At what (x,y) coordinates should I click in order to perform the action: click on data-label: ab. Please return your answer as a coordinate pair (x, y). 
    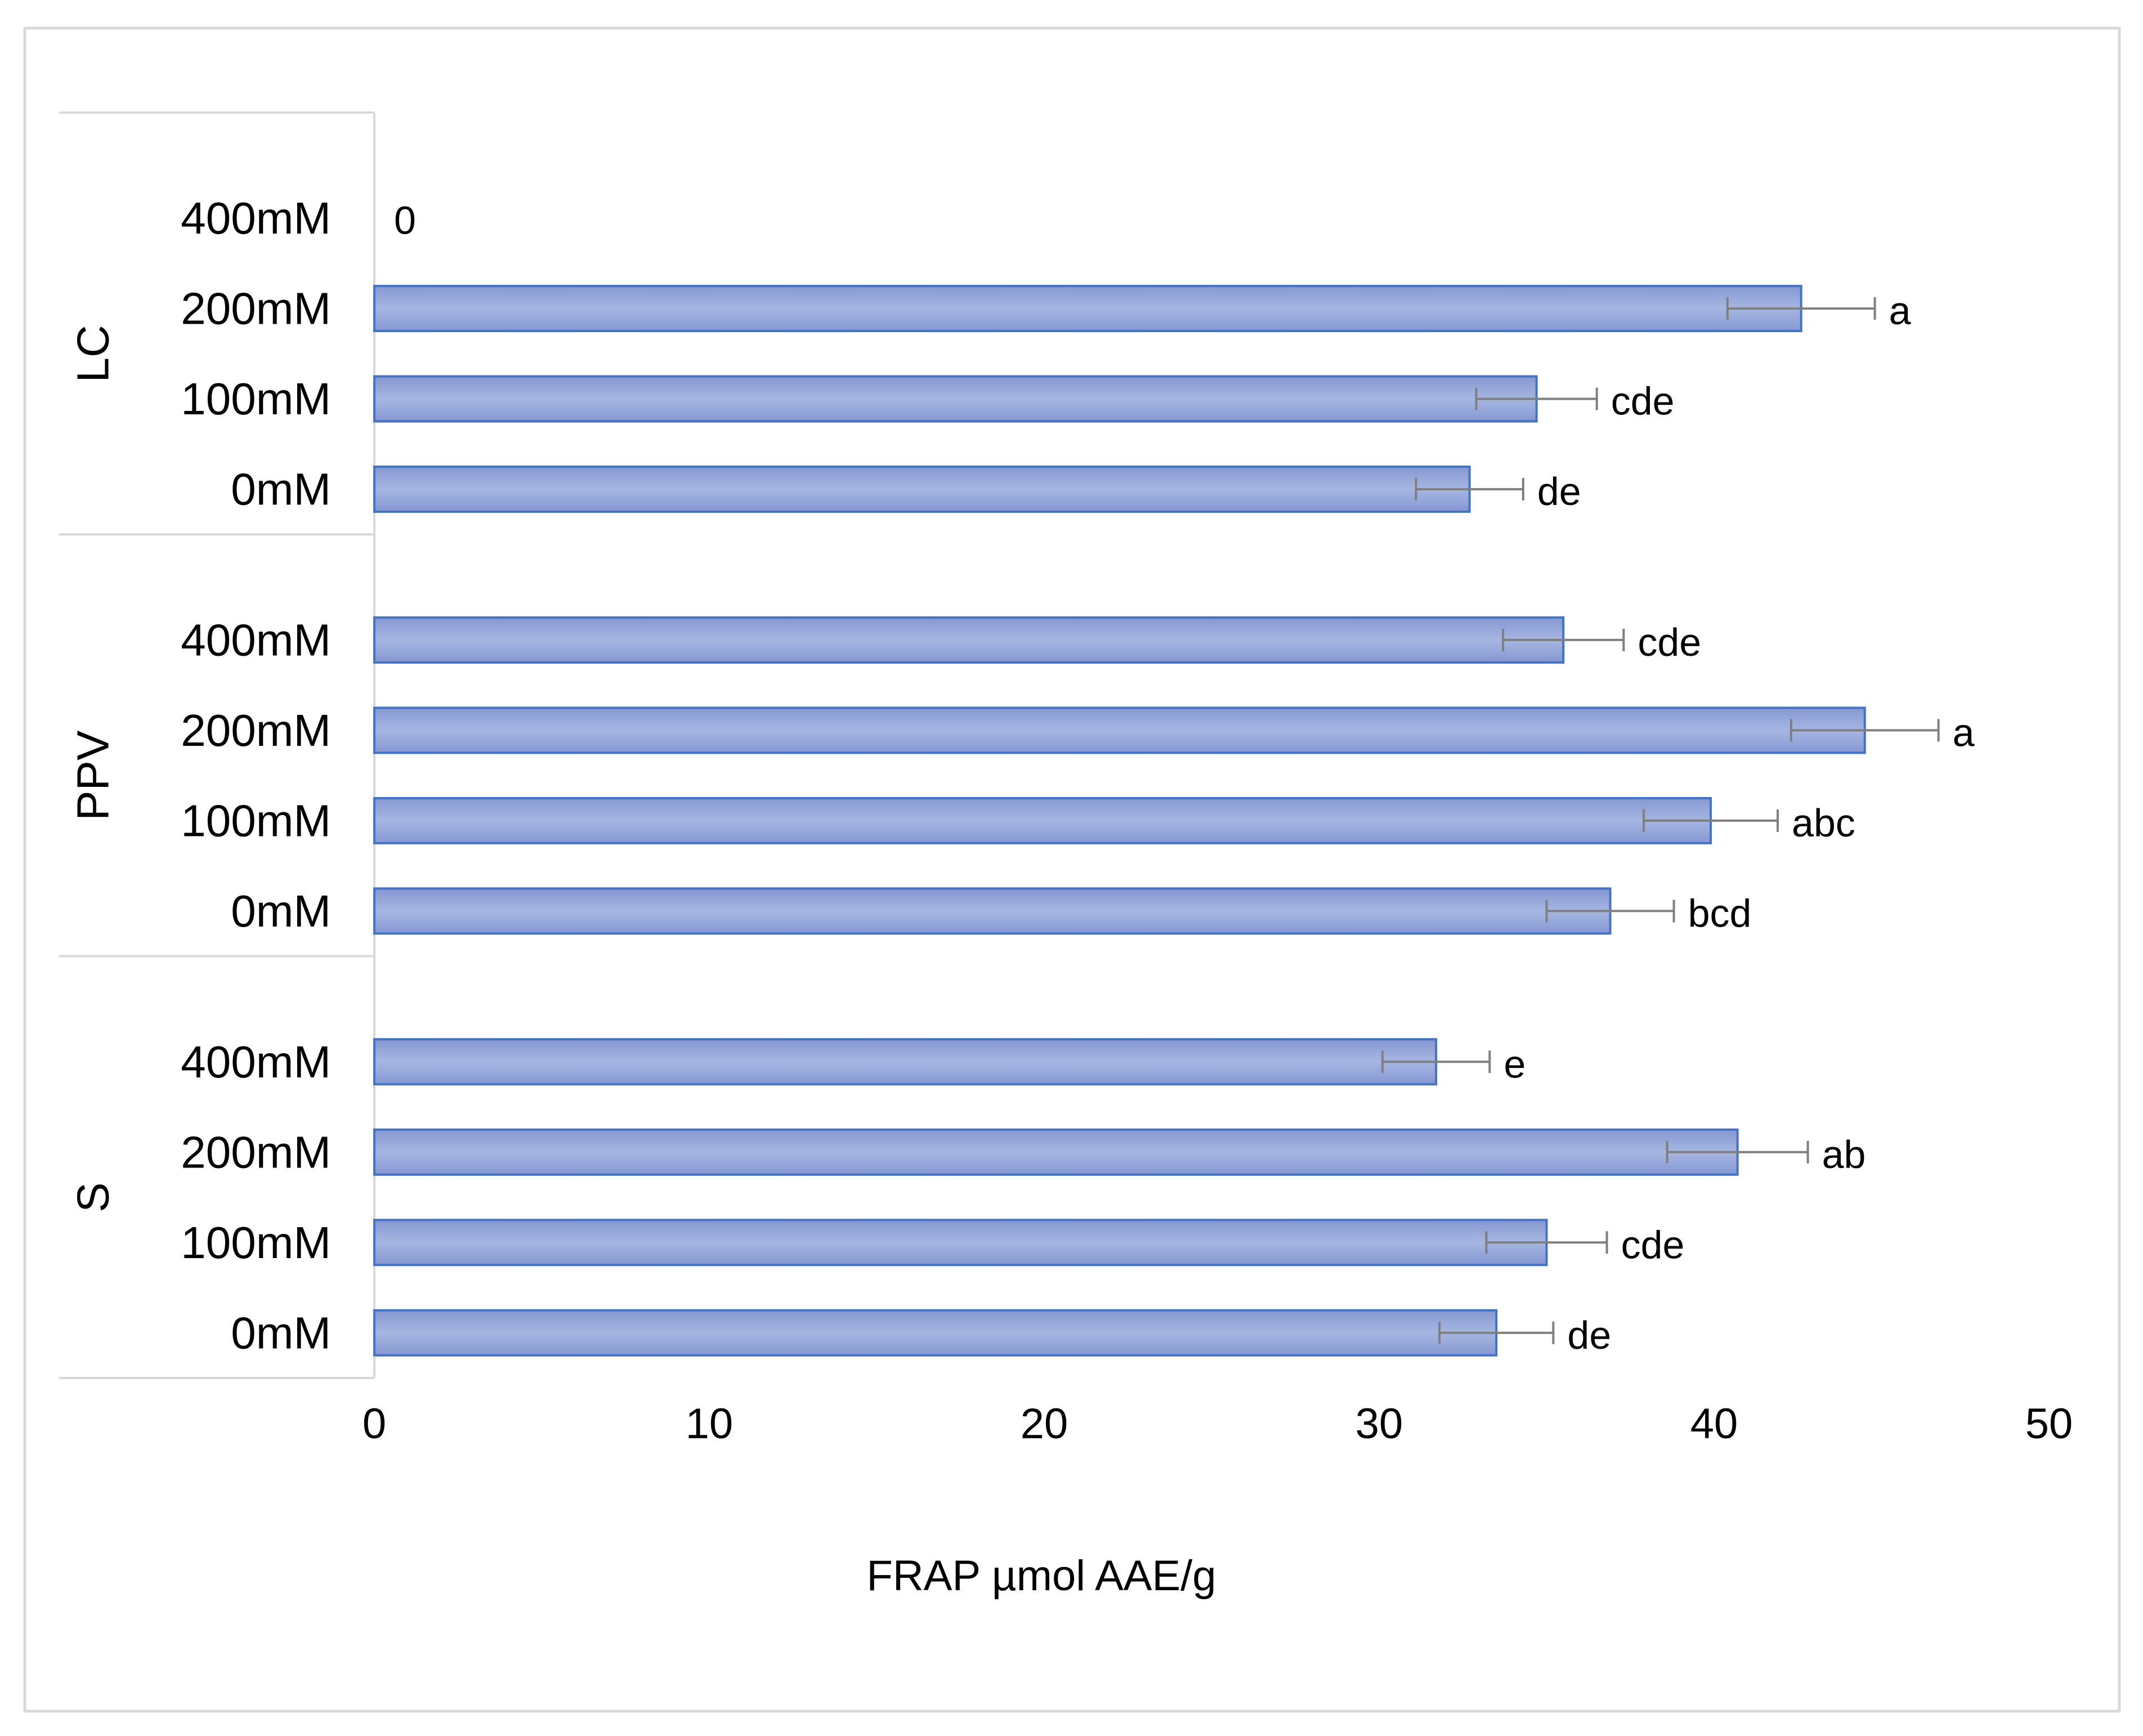
    Looking at the image, I should click on (1844, 1154).